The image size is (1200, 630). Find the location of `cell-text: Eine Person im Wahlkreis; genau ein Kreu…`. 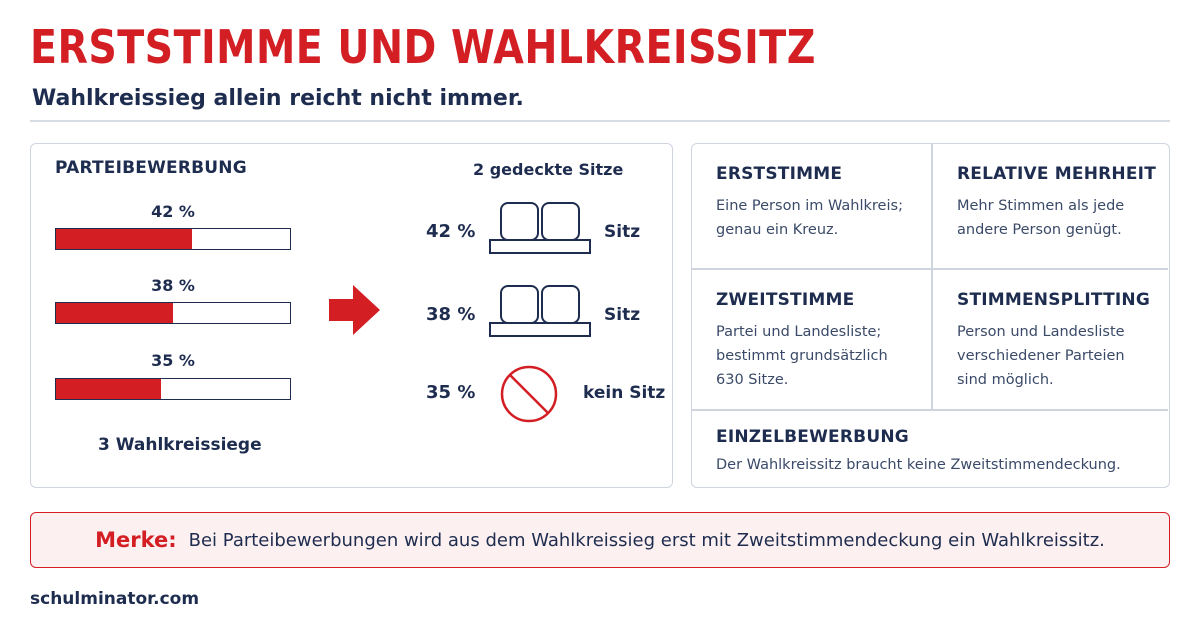

cell-text: Eine Person im Wahlkreis; genau ein Kreu… is located at coordinates (809, 218).